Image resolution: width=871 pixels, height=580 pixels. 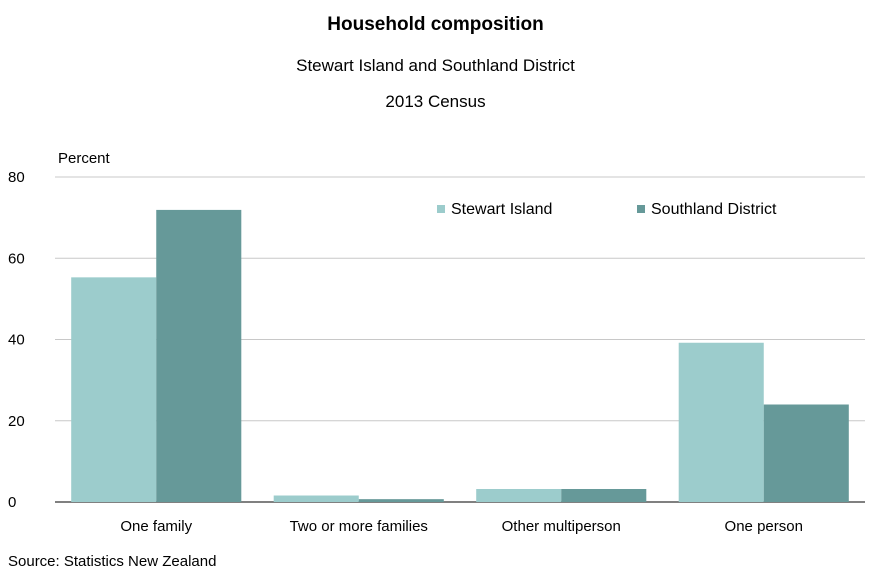 What do you see at coordinates (435, 65) in the screenshot?
I see `chart-subtitle-region: Stewart Island and Southland District` at bounding box center [435, 65].